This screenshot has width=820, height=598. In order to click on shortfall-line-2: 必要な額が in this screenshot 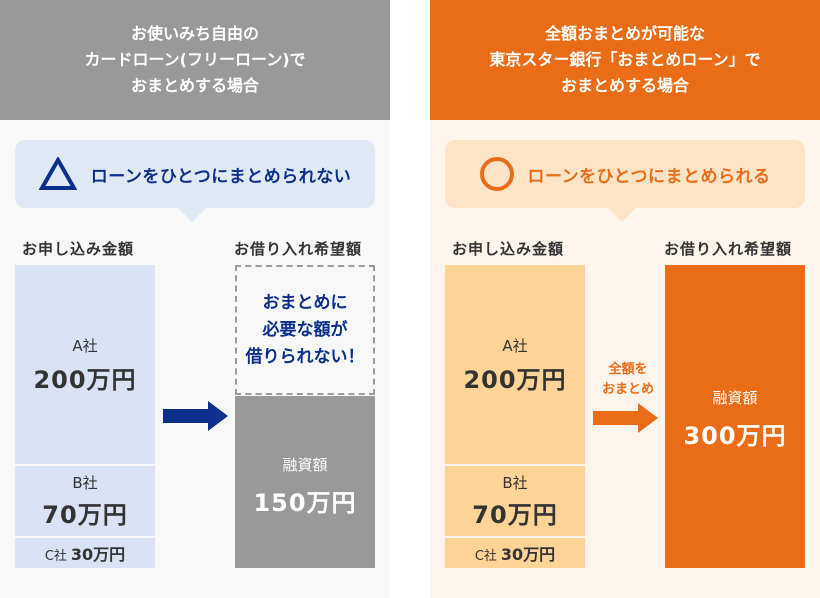, I will do `click(305, 329)`.